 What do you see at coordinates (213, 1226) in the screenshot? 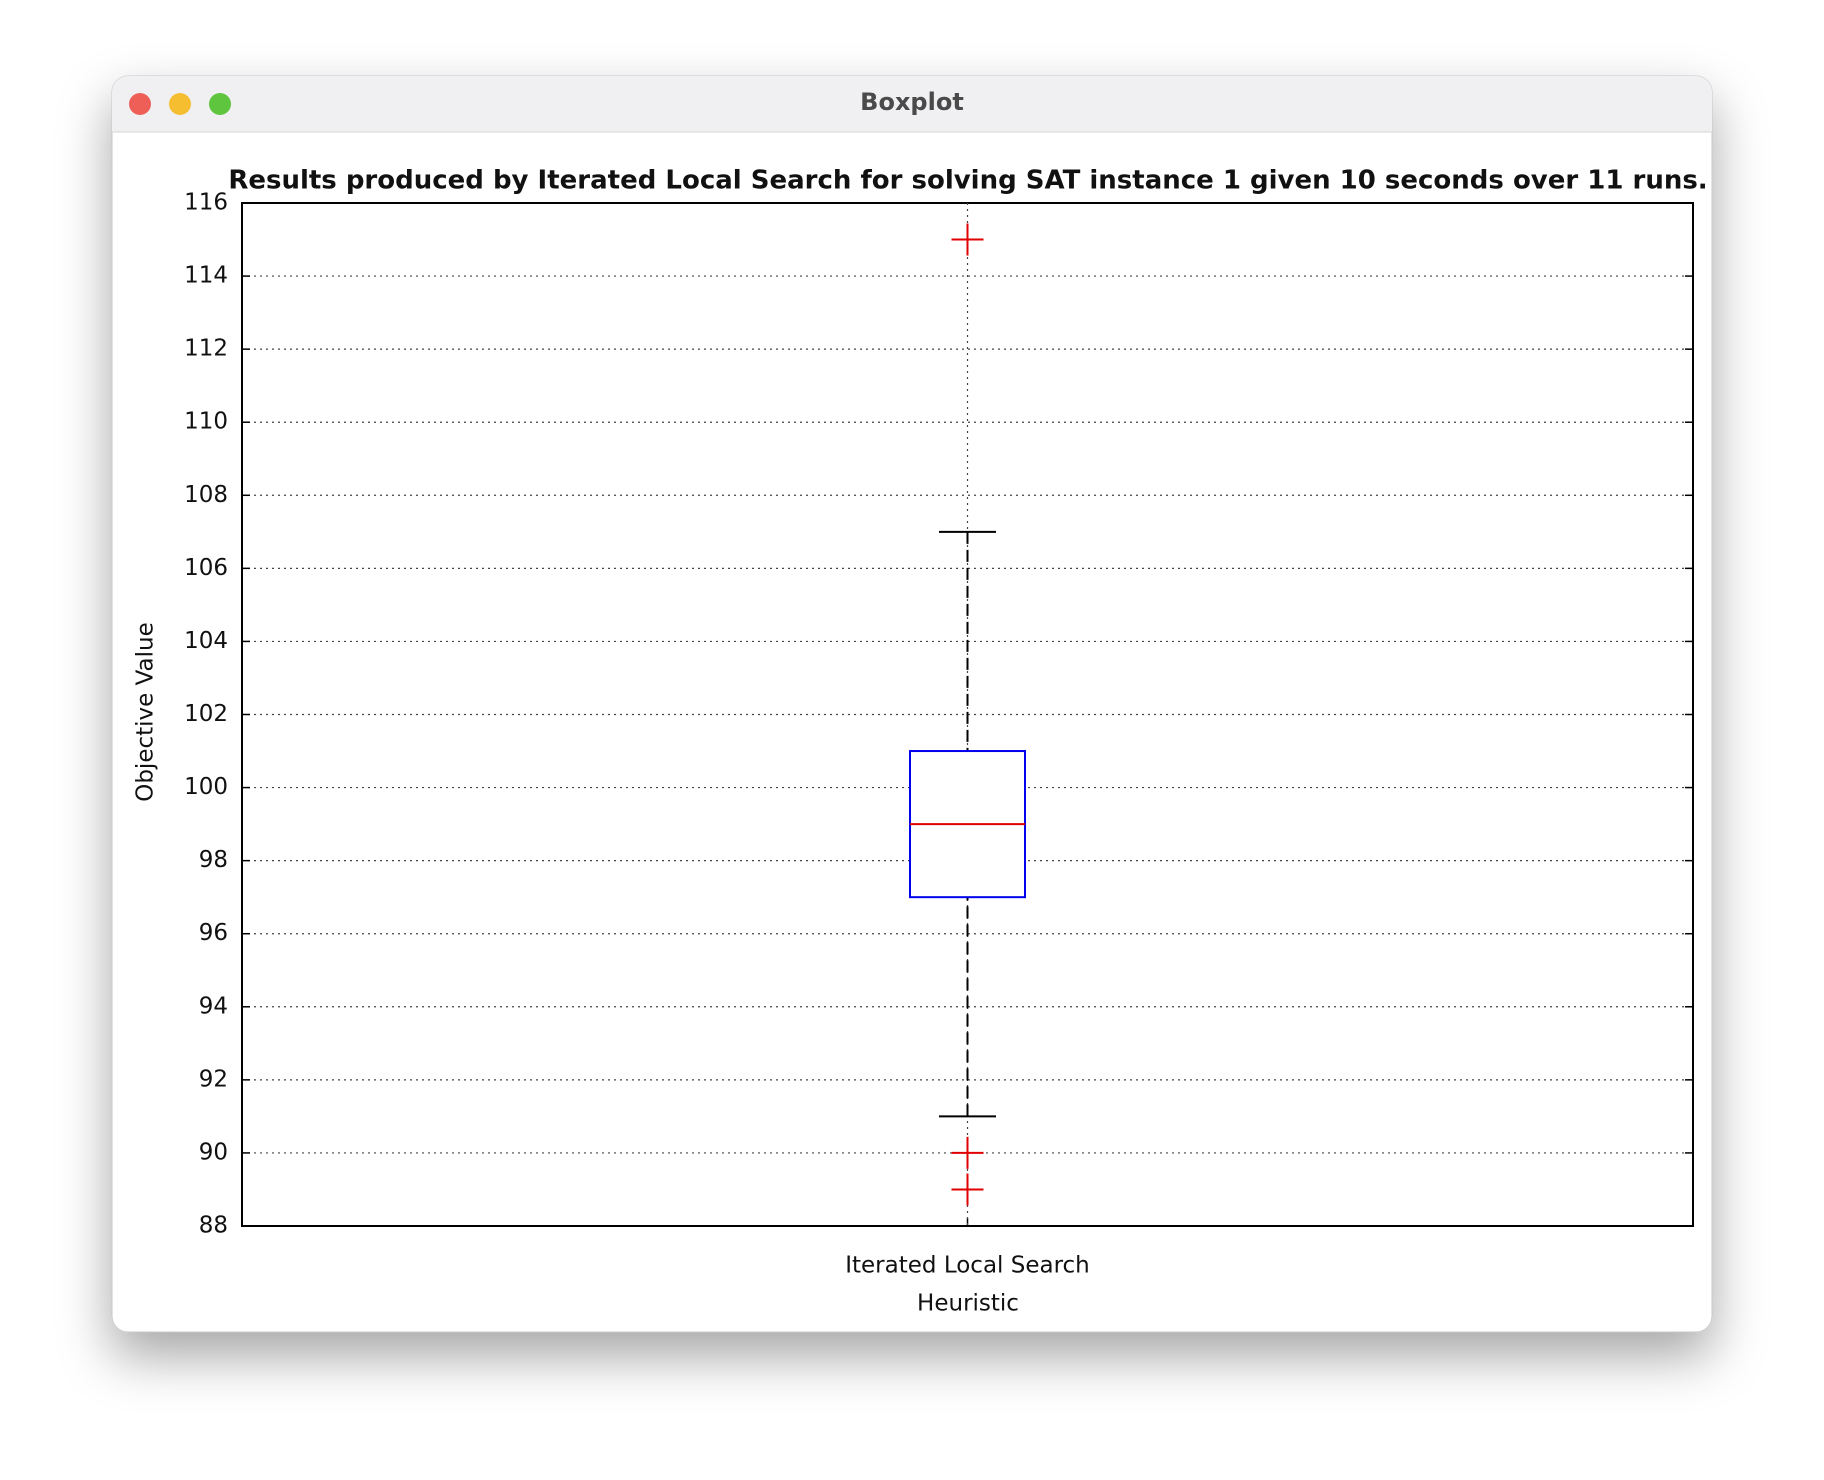
I see `y-tick-label: 88` at bounding box center [213, 1226].